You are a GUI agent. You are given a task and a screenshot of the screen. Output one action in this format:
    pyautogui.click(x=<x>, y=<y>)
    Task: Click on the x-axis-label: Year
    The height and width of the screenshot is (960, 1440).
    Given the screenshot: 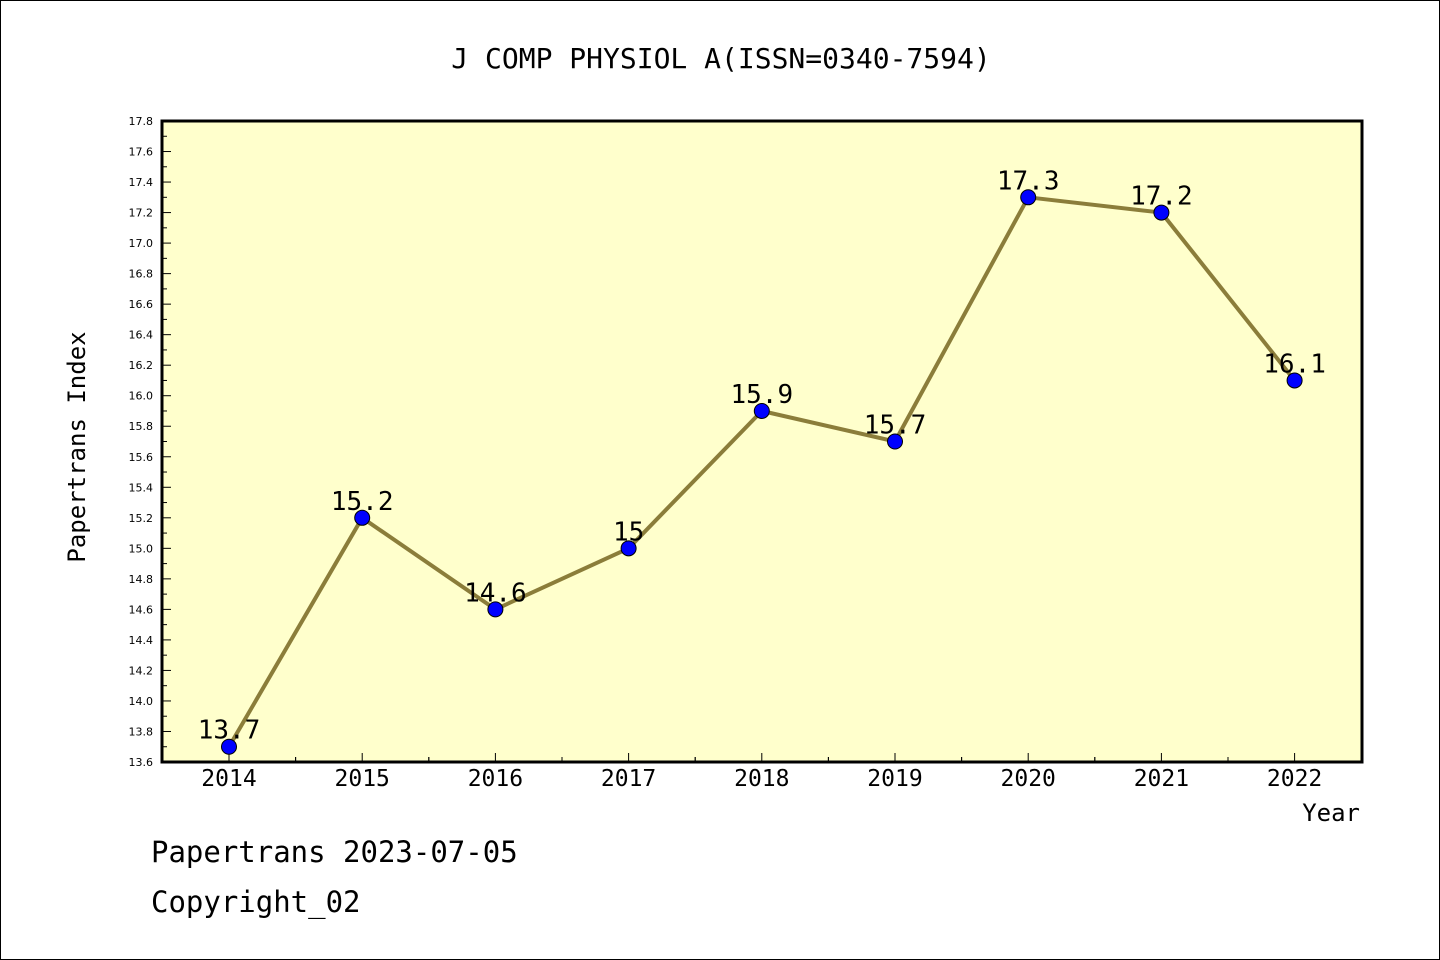 What is the action you would take?
    pyautogui.click(x=1331, y=813)
    